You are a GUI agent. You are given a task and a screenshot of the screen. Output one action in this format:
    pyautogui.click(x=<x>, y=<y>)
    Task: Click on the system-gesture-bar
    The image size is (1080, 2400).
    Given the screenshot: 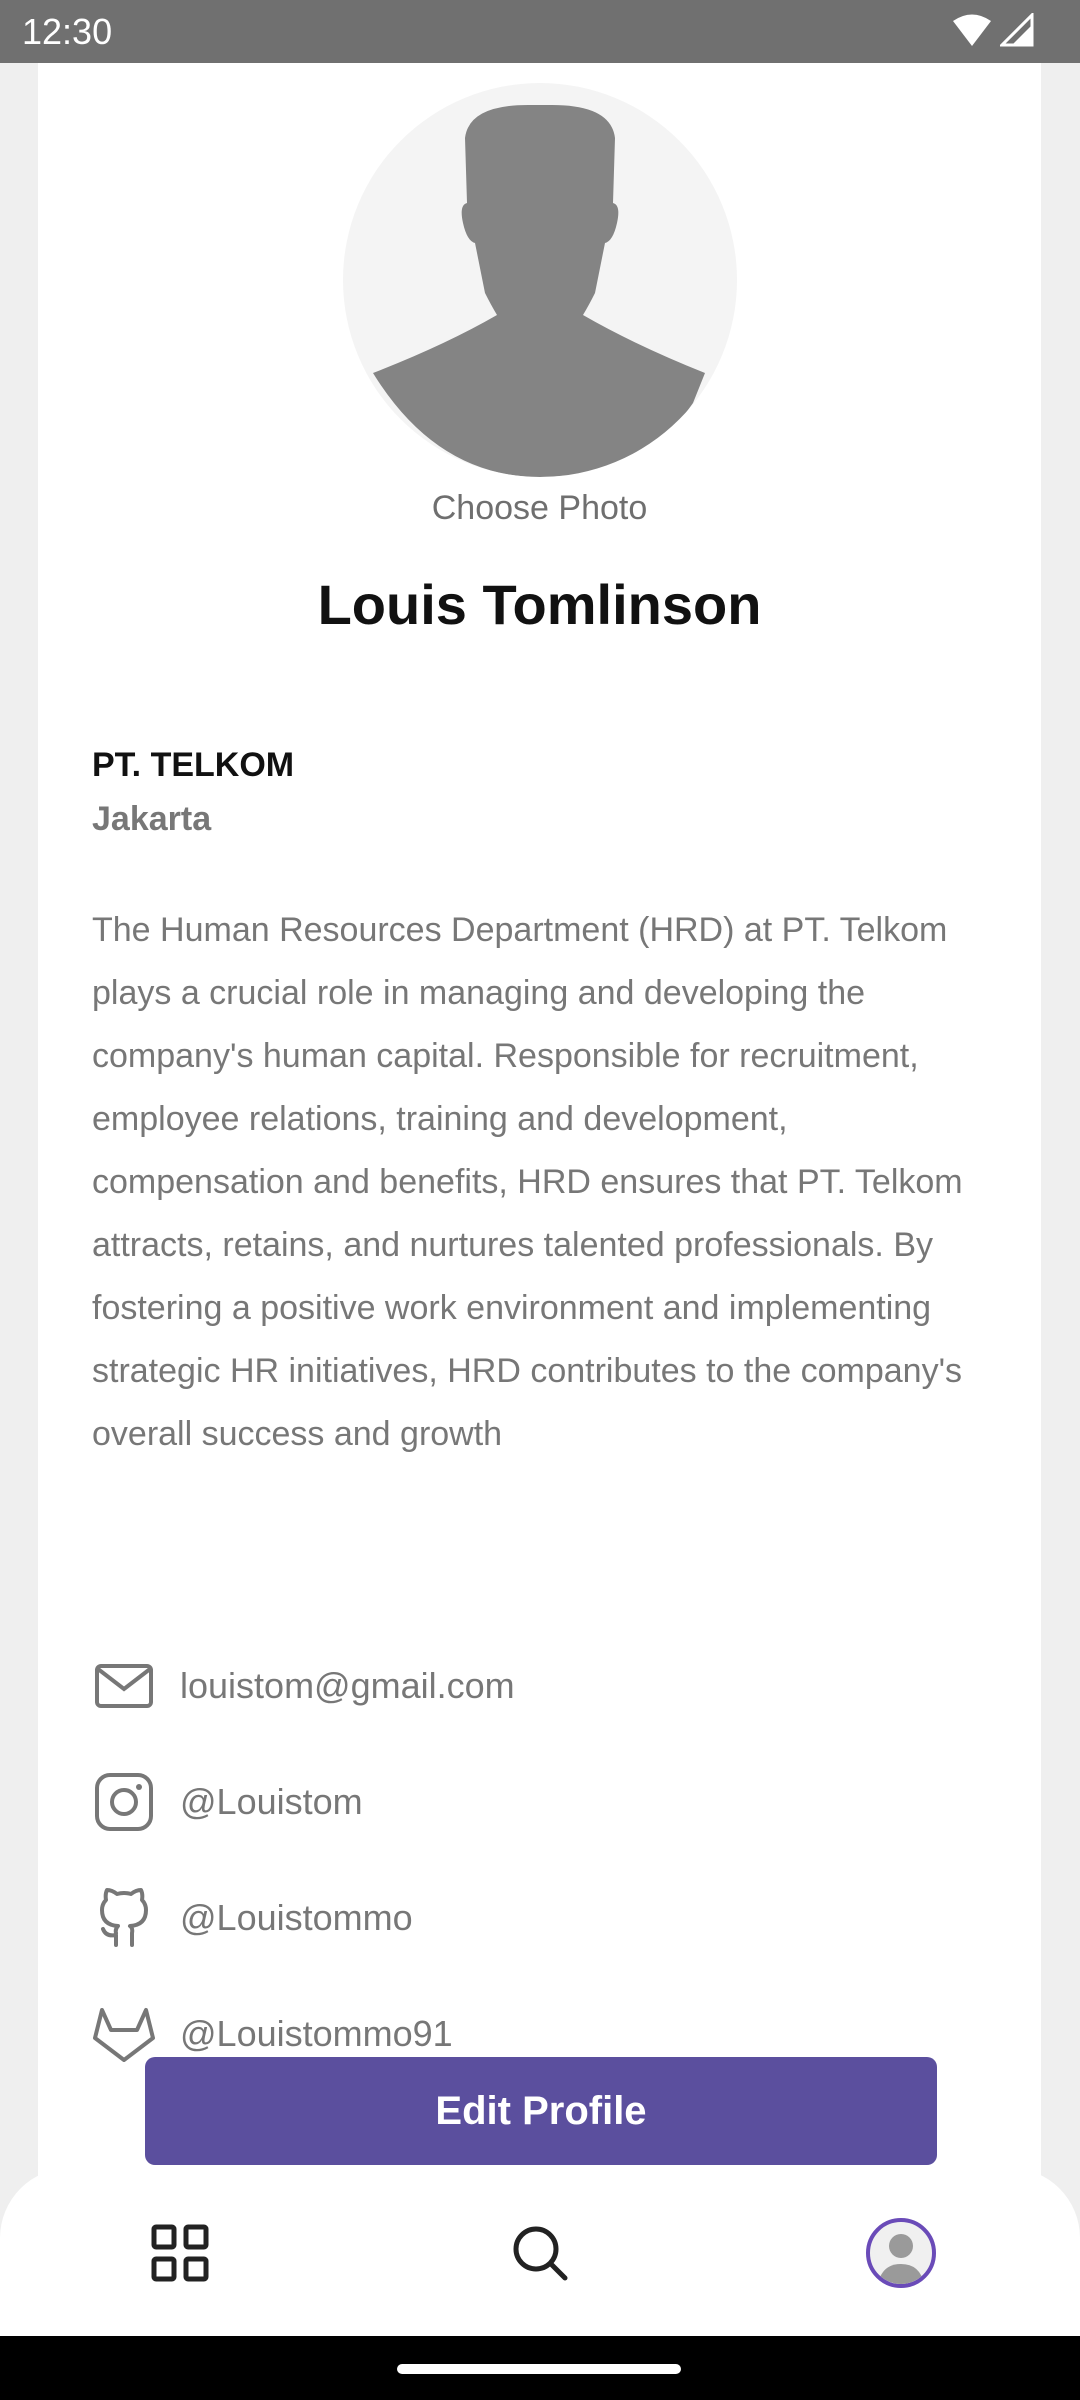 What is the action you would take?
    pyautogui.click(x=540, y=2368)
    